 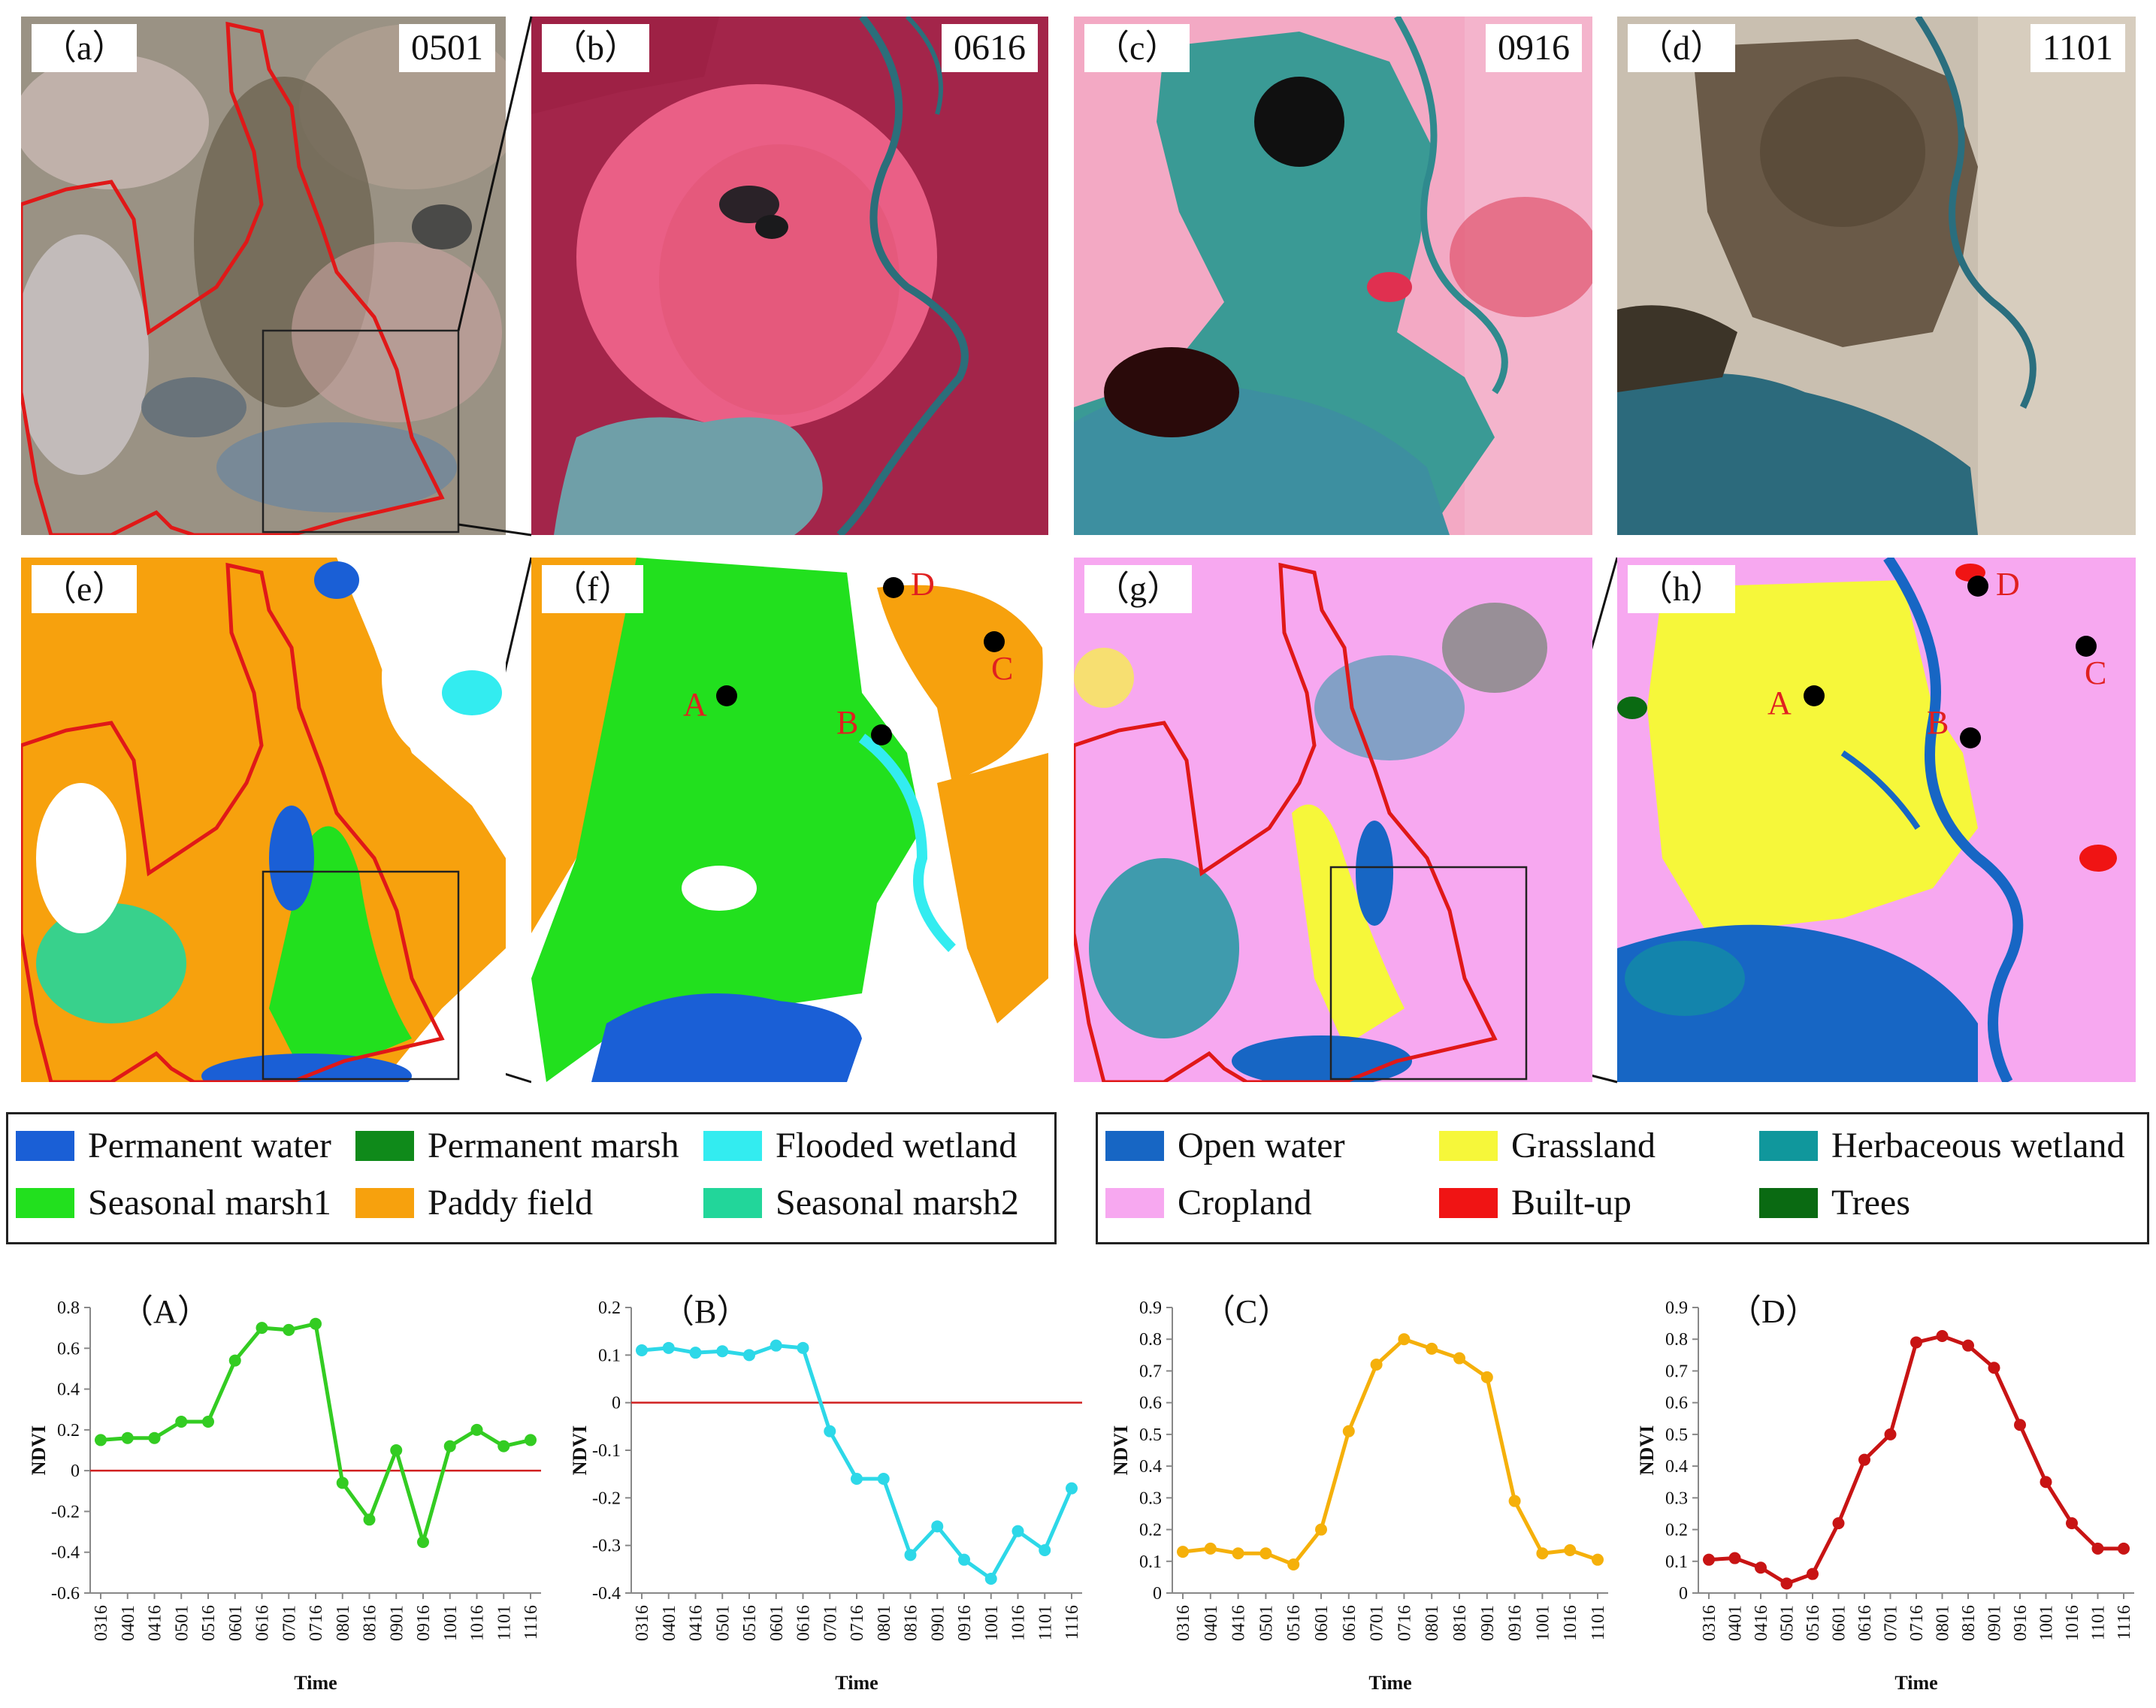 I want to click on point-d-marker, so click(x=1977, y=586).